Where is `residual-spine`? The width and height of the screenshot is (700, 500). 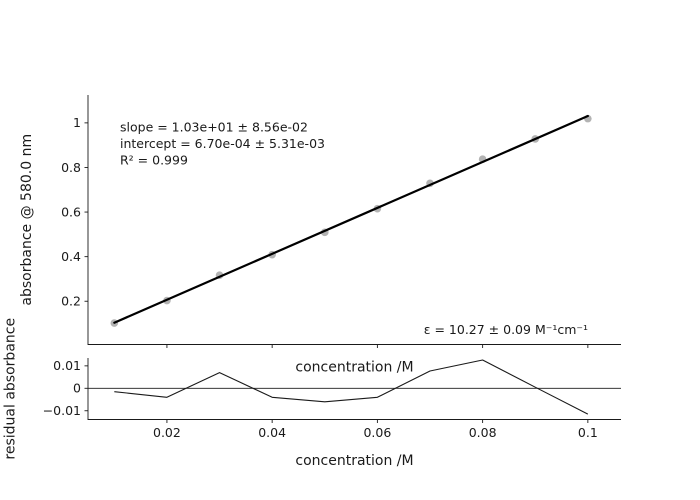
residual-spine is located at coordinates (354, 389).